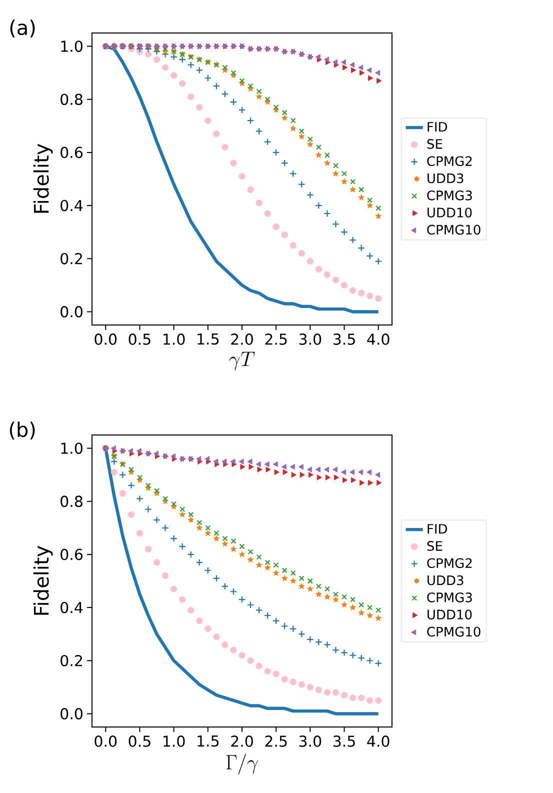 The image size is (553, 793). I want to click on chart-title: (a), so click(22, 29).